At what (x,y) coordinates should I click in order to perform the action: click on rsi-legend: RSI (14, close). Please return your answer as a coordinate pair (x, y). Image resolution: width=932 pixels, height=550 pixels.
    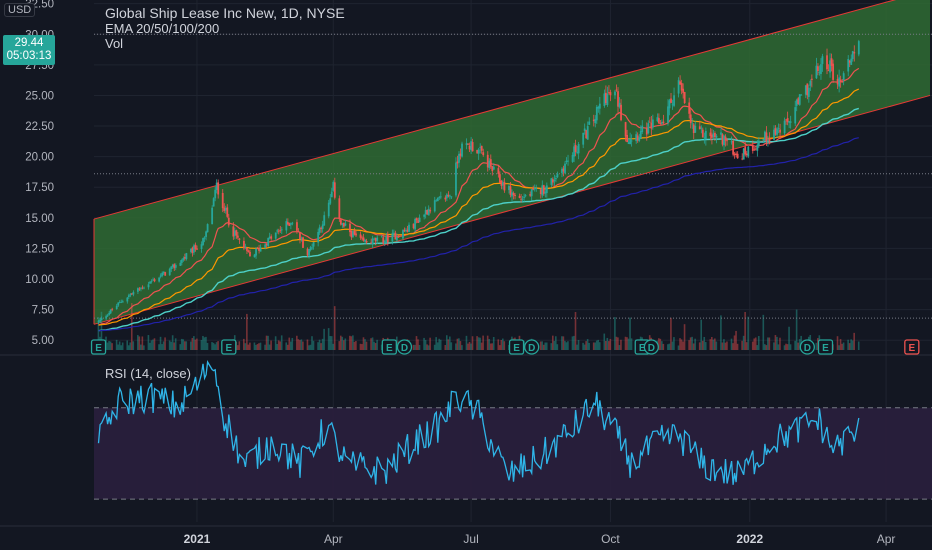
    Looking at the image, I should click on (148, 373).